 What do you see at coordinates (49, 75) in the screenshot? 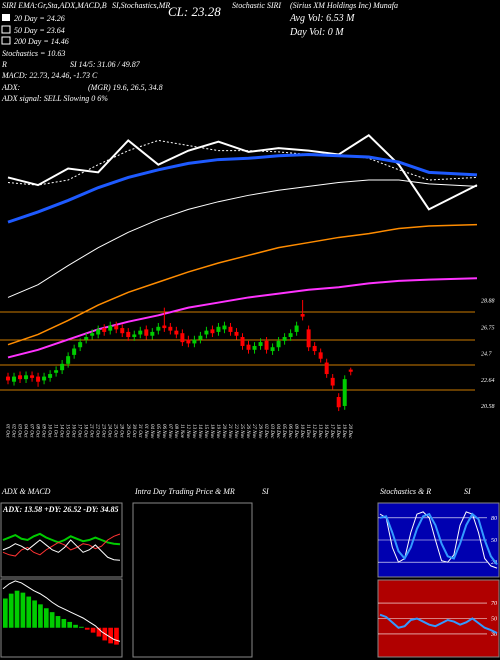
I see `info-line: MACD: 22.73, 24.46, -1.73 C` at bounding box center [49, 75].